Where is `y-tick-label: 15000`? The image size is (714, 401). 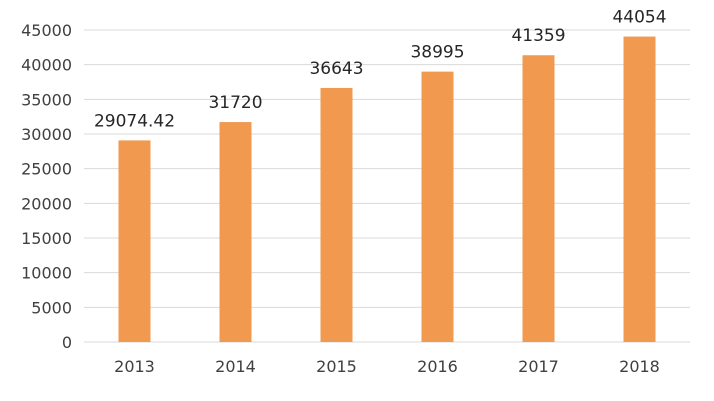 y-tick-label: 15000 is located at coordinates (46, 238).